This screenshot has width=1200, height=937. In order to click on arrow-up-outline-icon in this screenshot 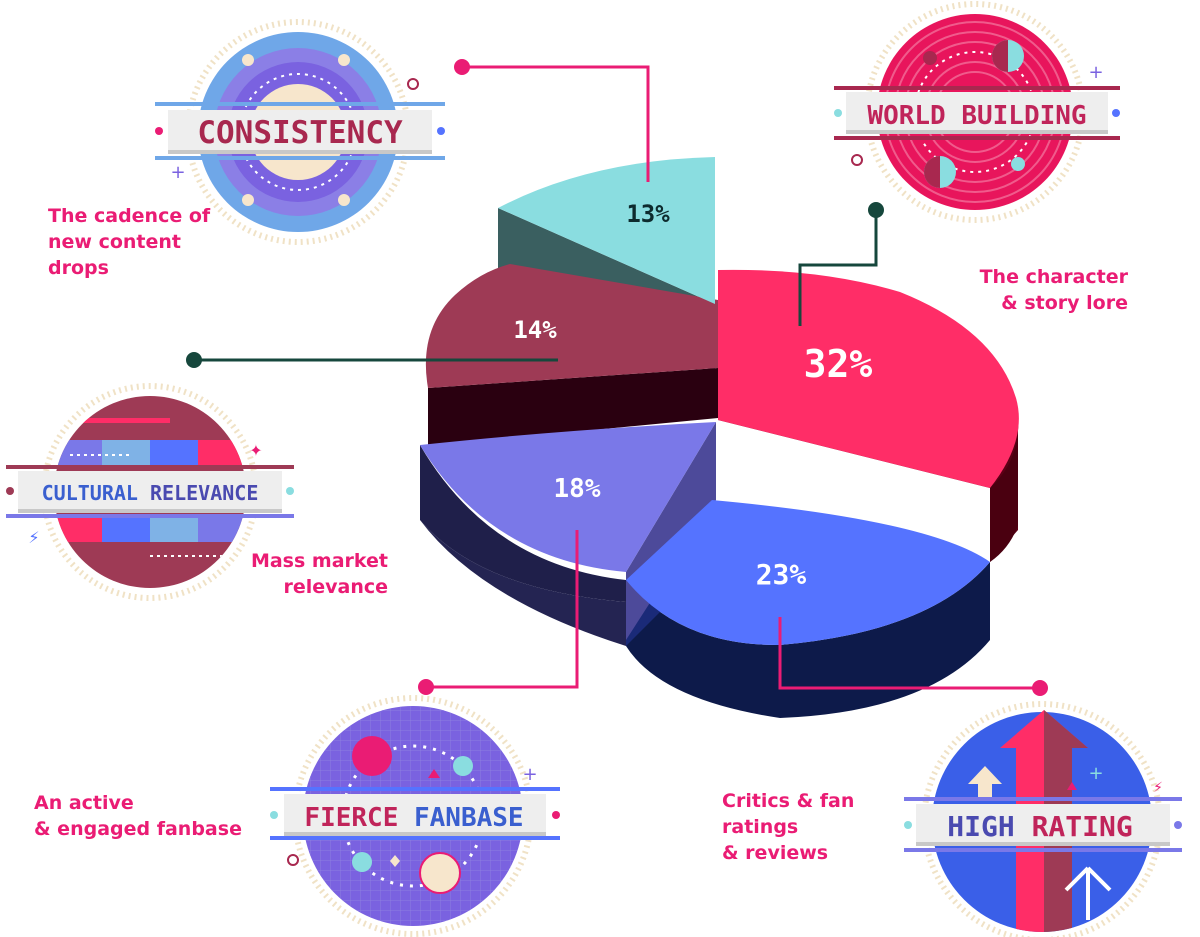, I will do `click(1088, 893)`.